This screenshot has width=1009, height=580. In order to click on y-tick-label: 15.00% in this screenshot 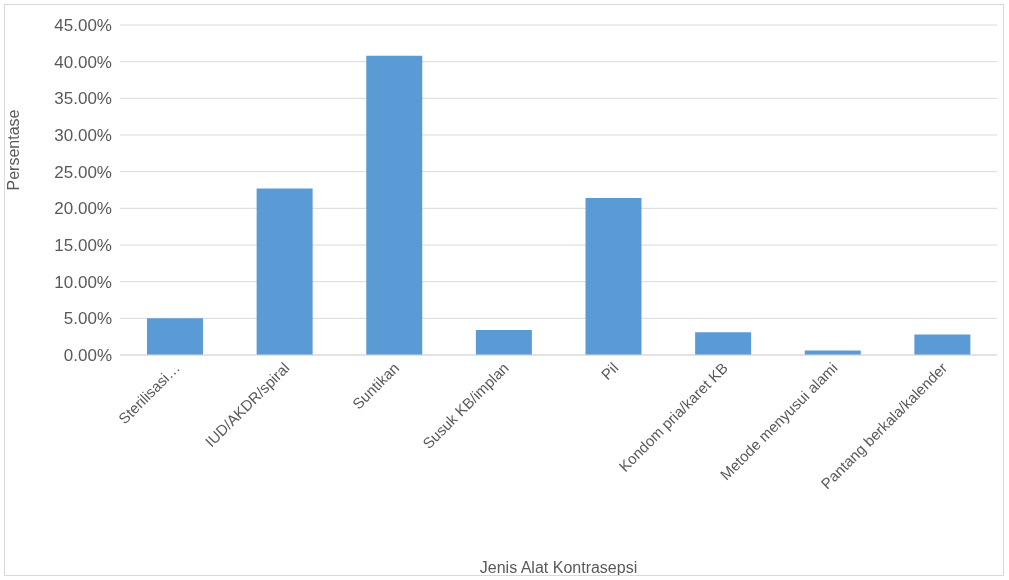, I will do `click(83, 246)`.